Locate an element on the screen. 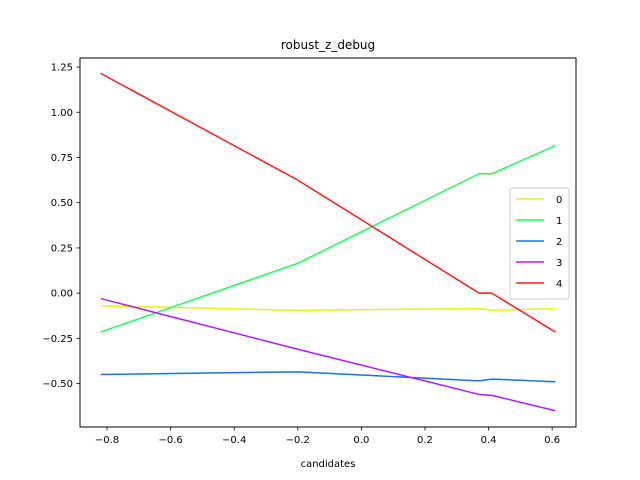 Image resolution: width=640 pixels, height=480 pixels. y-tick-label: 0.50 is located at coordinates (62, 203).